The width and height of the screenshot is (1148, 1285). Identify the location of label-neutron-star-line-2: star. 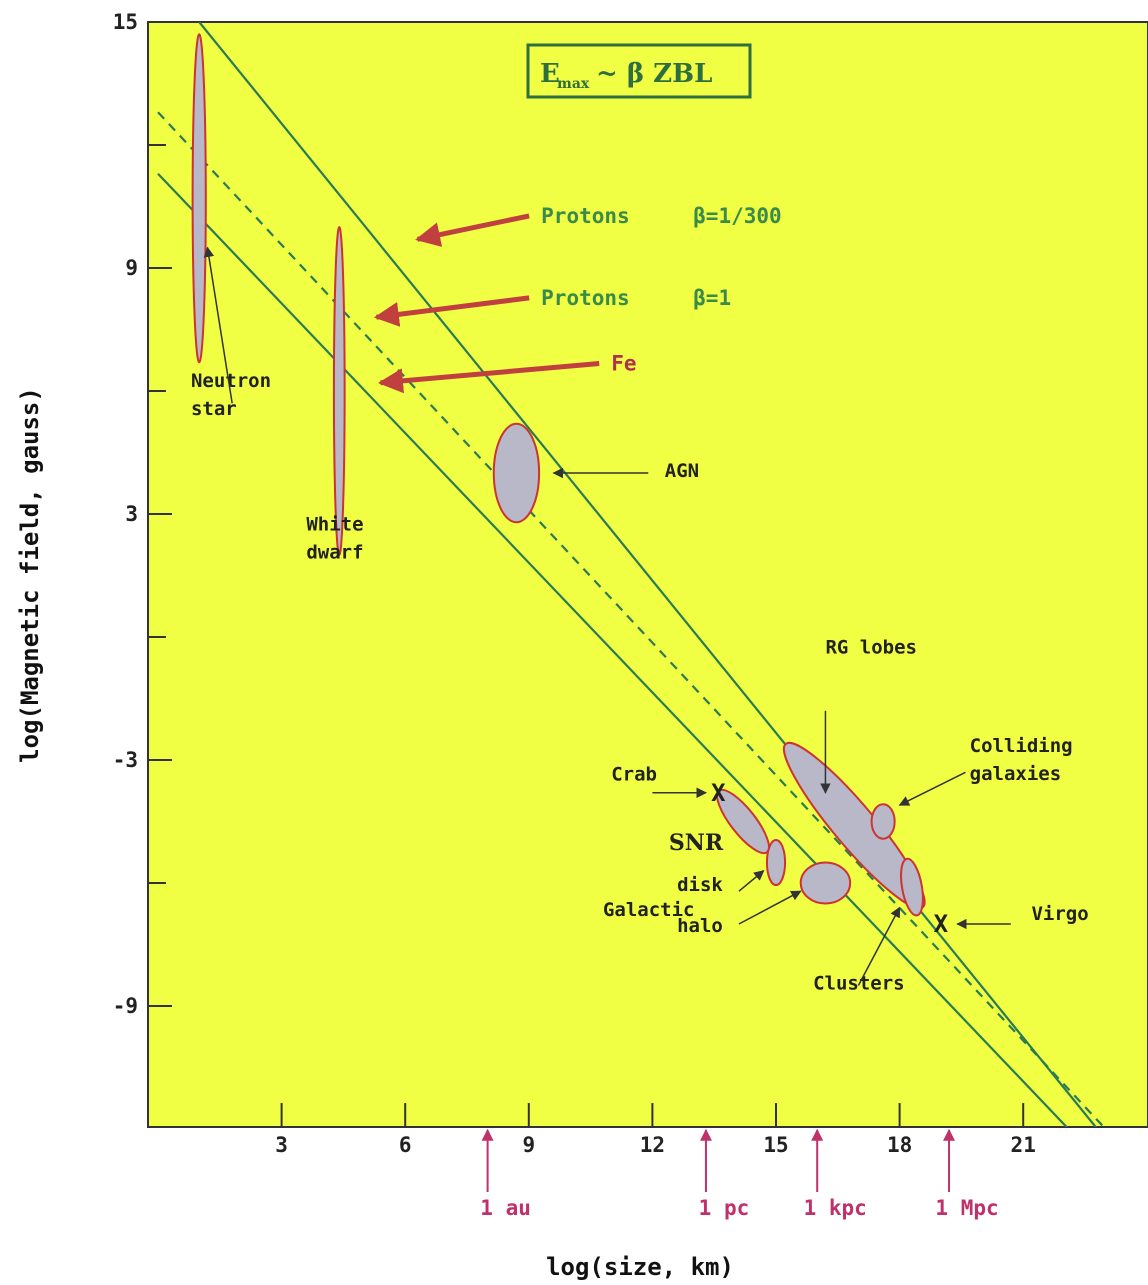
(214, 409).